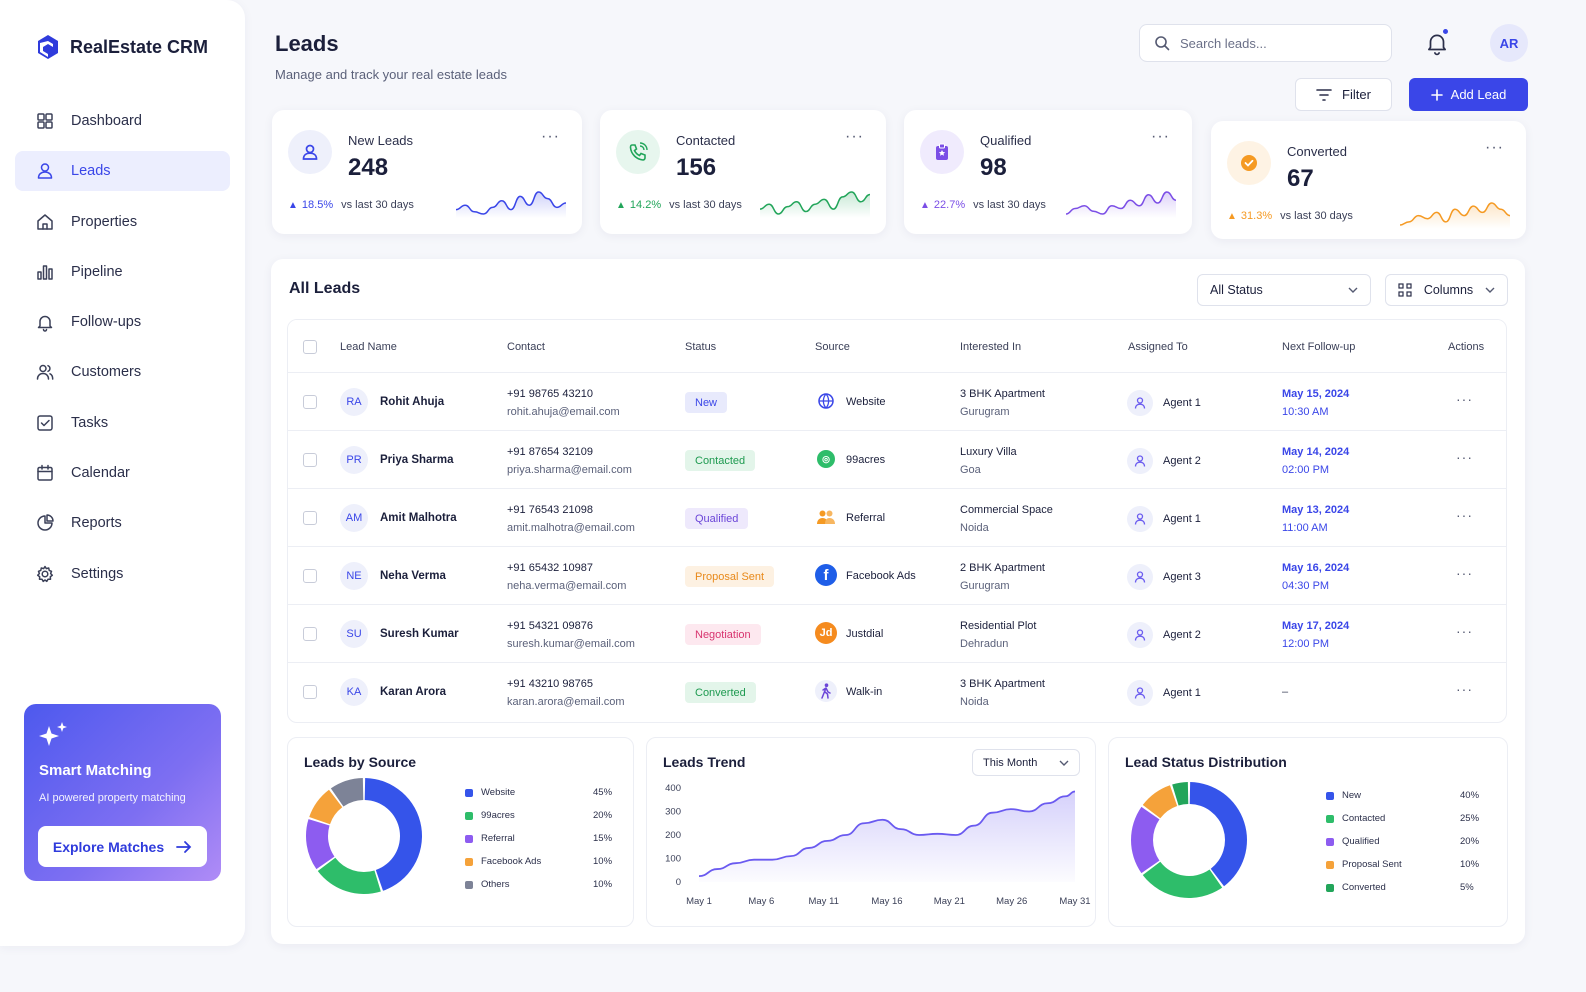  I want to click on status-slice-new, so click(1218, 834).